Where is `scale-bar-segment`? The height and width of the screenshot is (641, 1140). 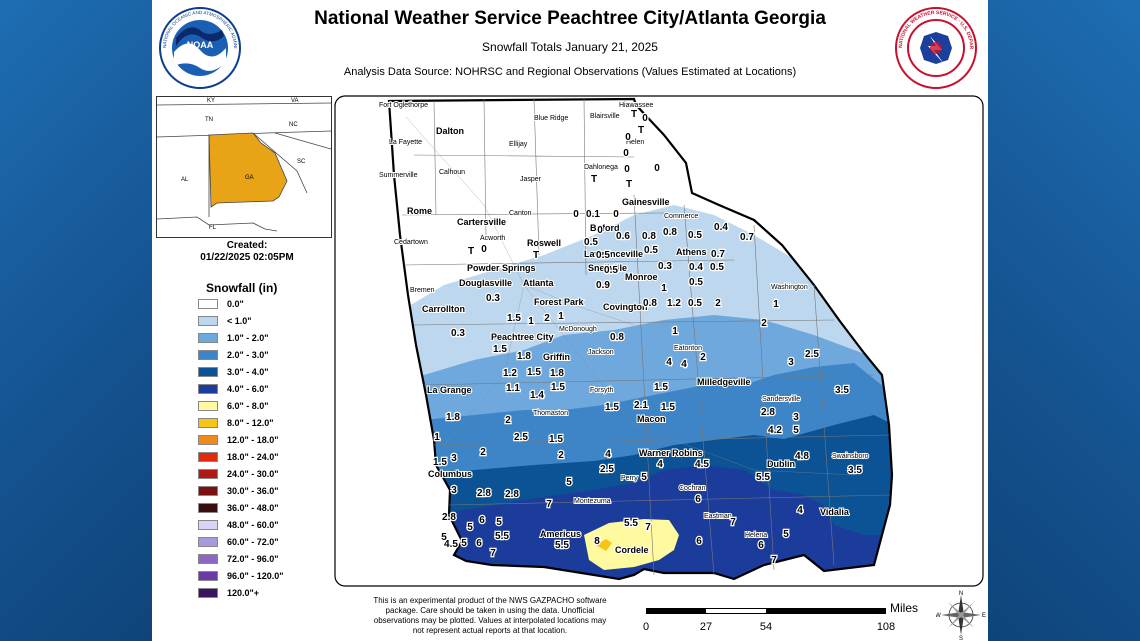 scale-bar-segment is located at coordinates (736, 611).